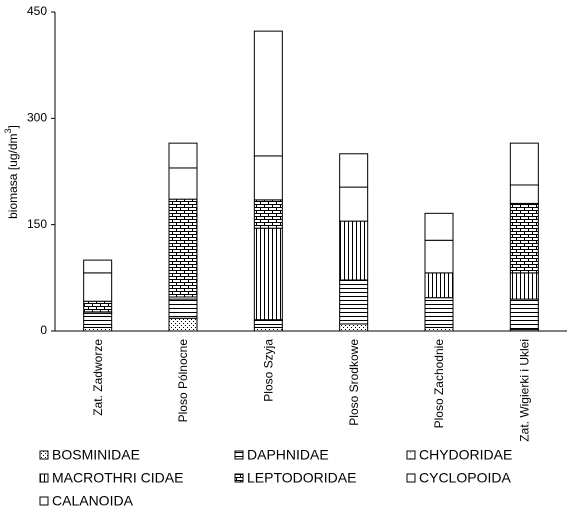  I want to click on legend-label: DAPHNIDAE, so click(288, 455).